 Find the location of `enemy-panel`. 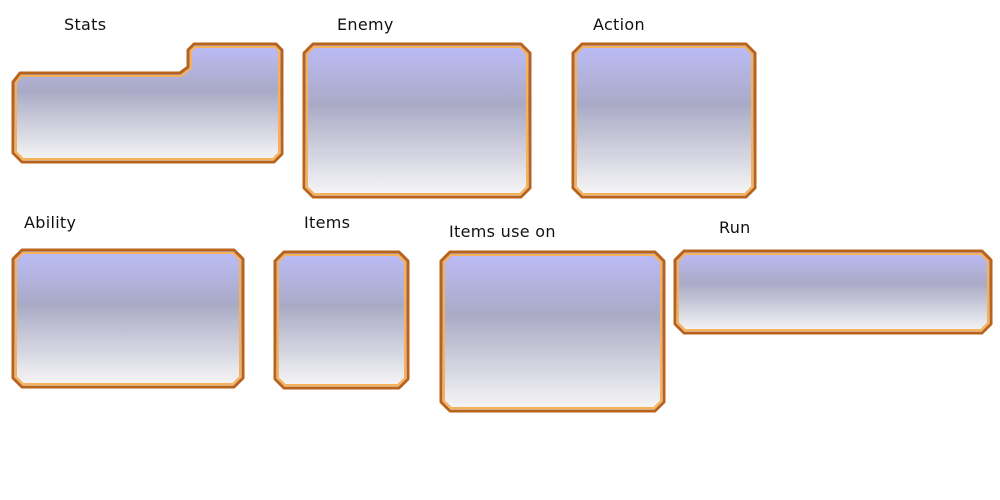

enemy-panel is located at coordinates (417, 120).